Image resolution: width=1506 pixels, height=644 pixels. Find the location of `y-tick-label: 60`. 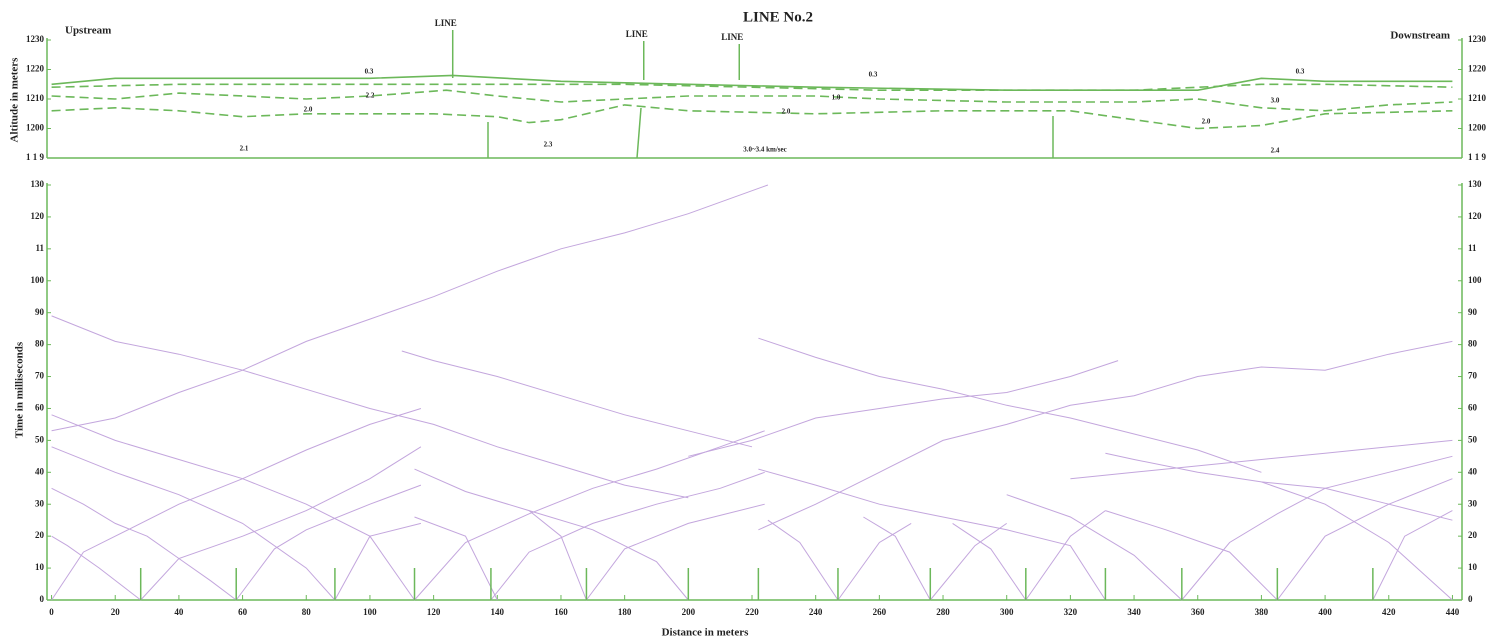

y-tick-label: 60 is located at coordinates (1473, 408).